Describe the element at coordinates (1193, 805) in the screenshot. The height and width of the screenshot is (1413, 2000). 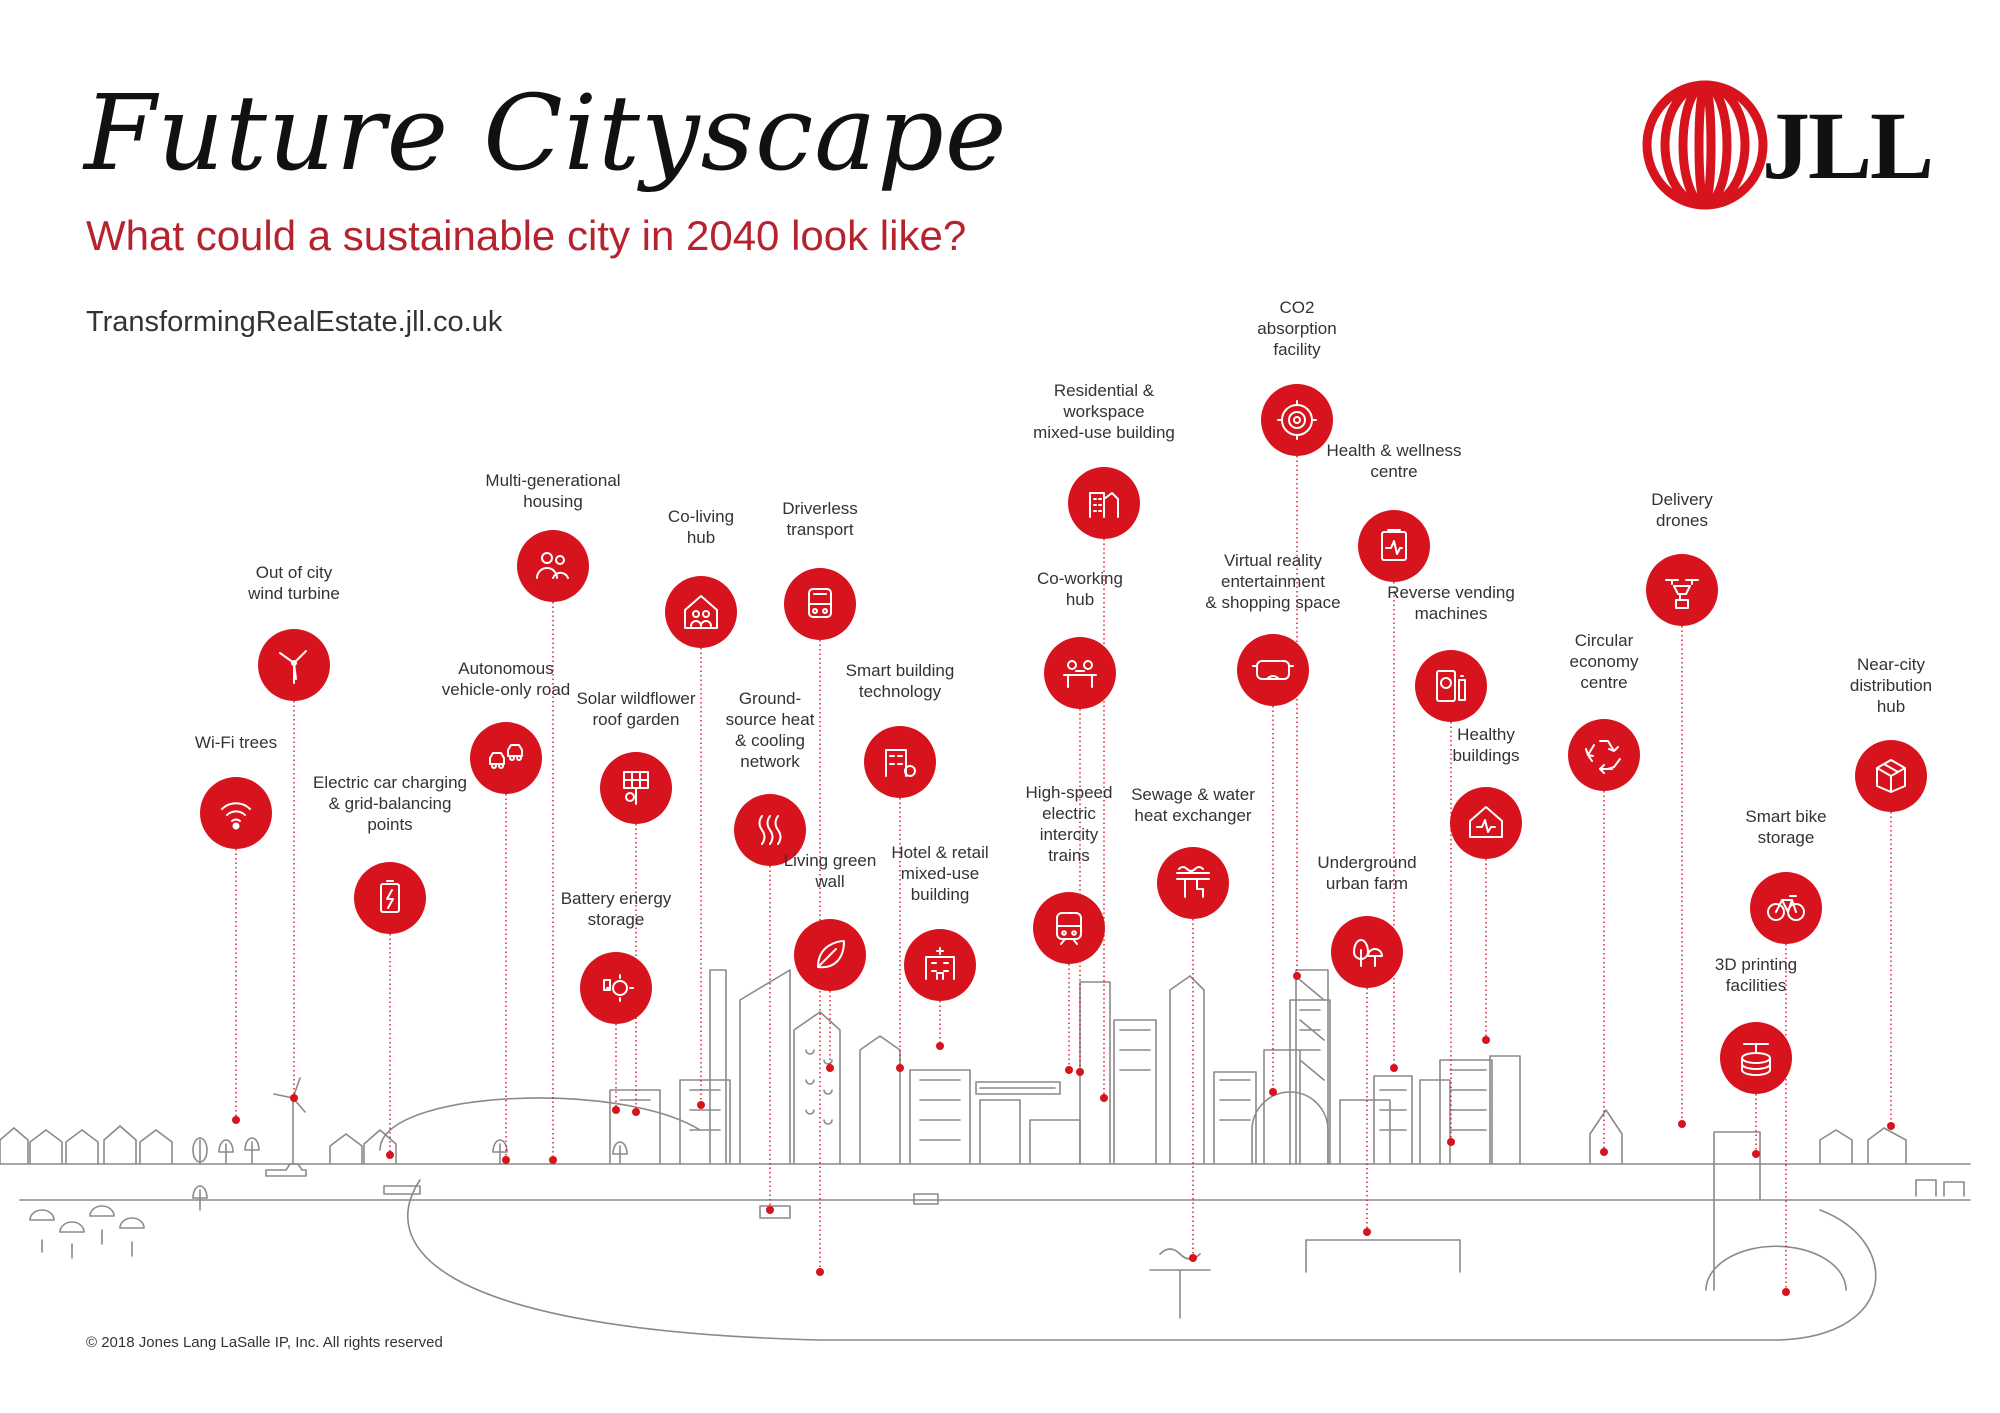
I see `feature-label: Sewage & water heat exchanger` at that location.